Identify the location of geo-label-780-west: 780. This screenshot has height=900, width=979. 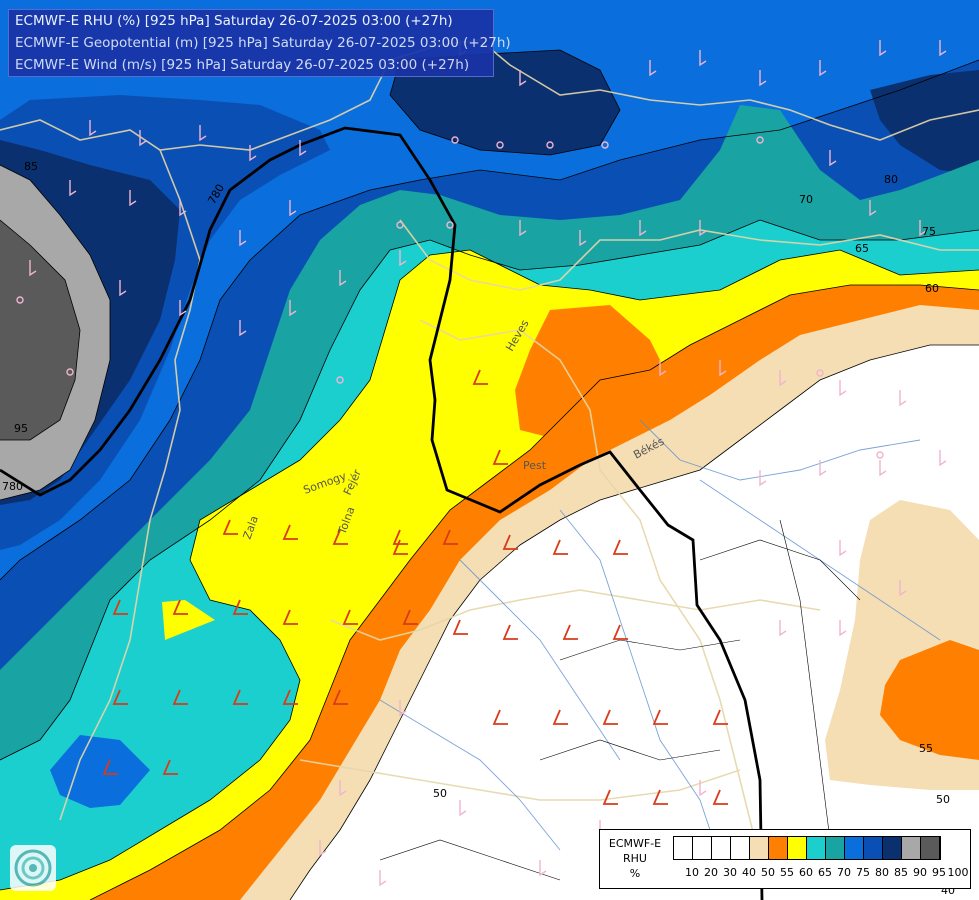
(12, 486).